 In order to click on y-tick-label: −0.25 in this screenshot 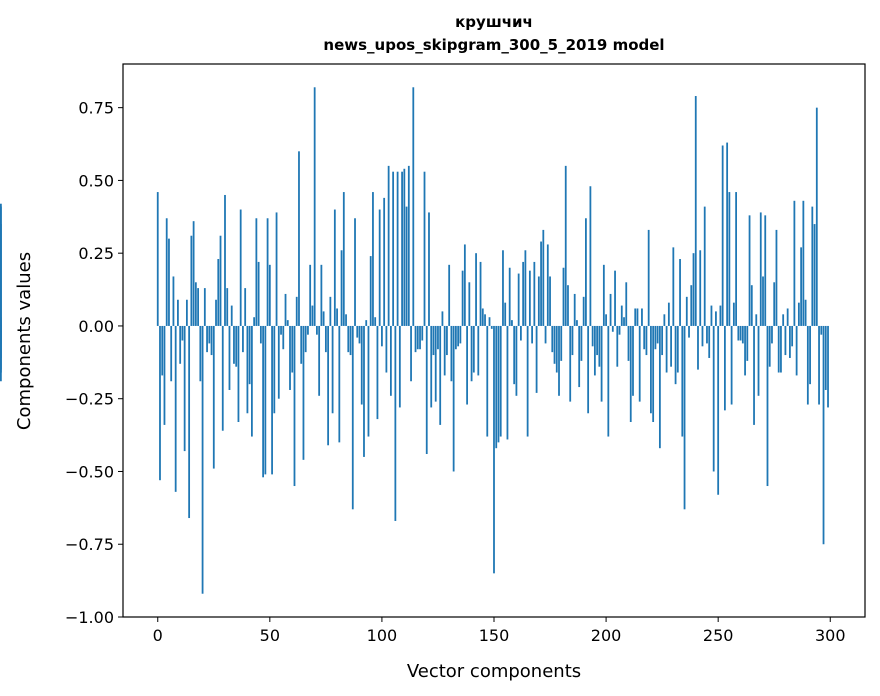, I will do `click(89, 399)`.